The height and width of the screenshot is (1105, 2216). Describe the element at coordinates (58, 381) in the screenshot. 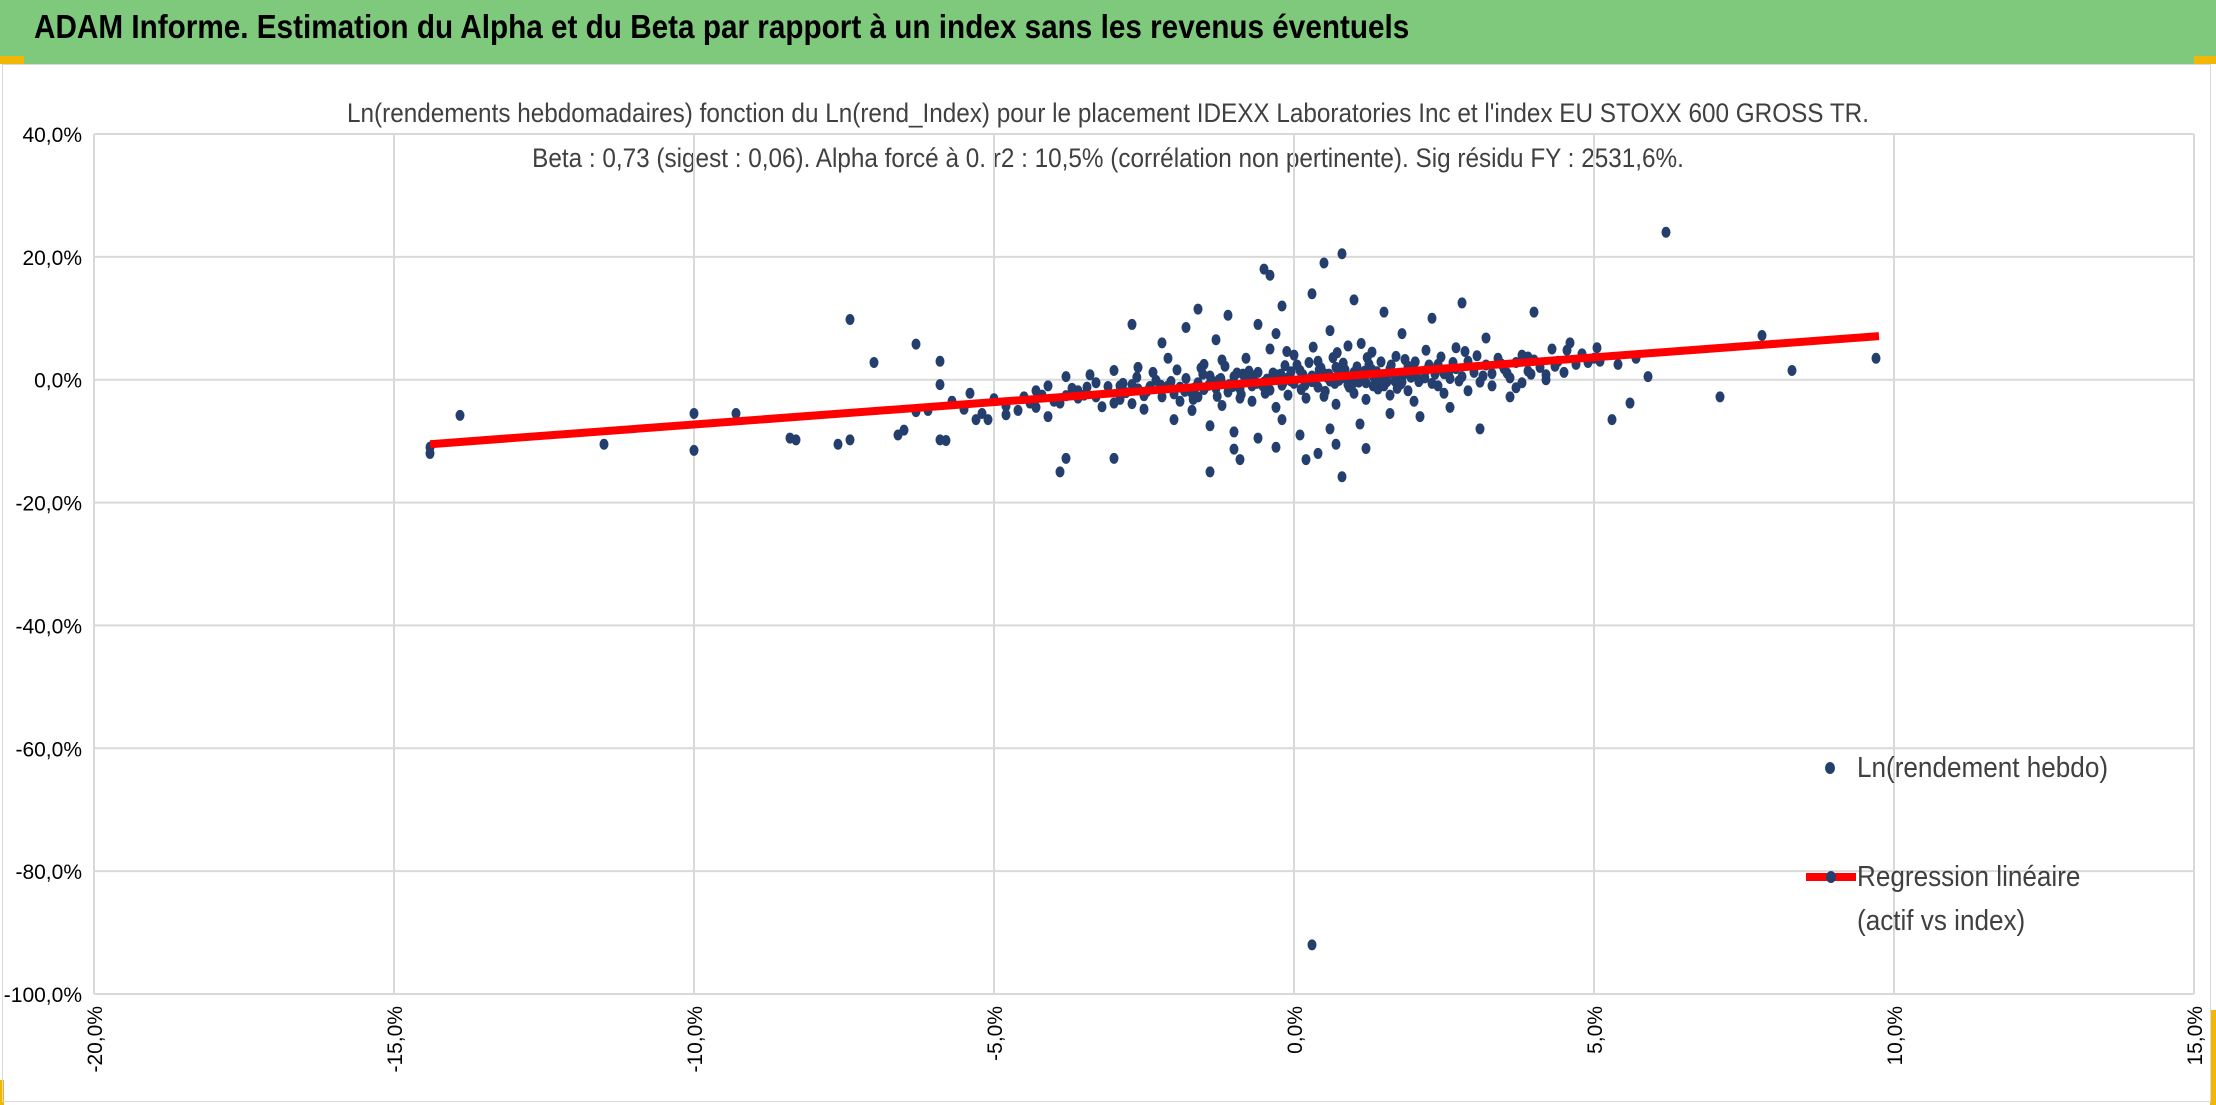

I see `y-tick-label: 0,0%` at that location.